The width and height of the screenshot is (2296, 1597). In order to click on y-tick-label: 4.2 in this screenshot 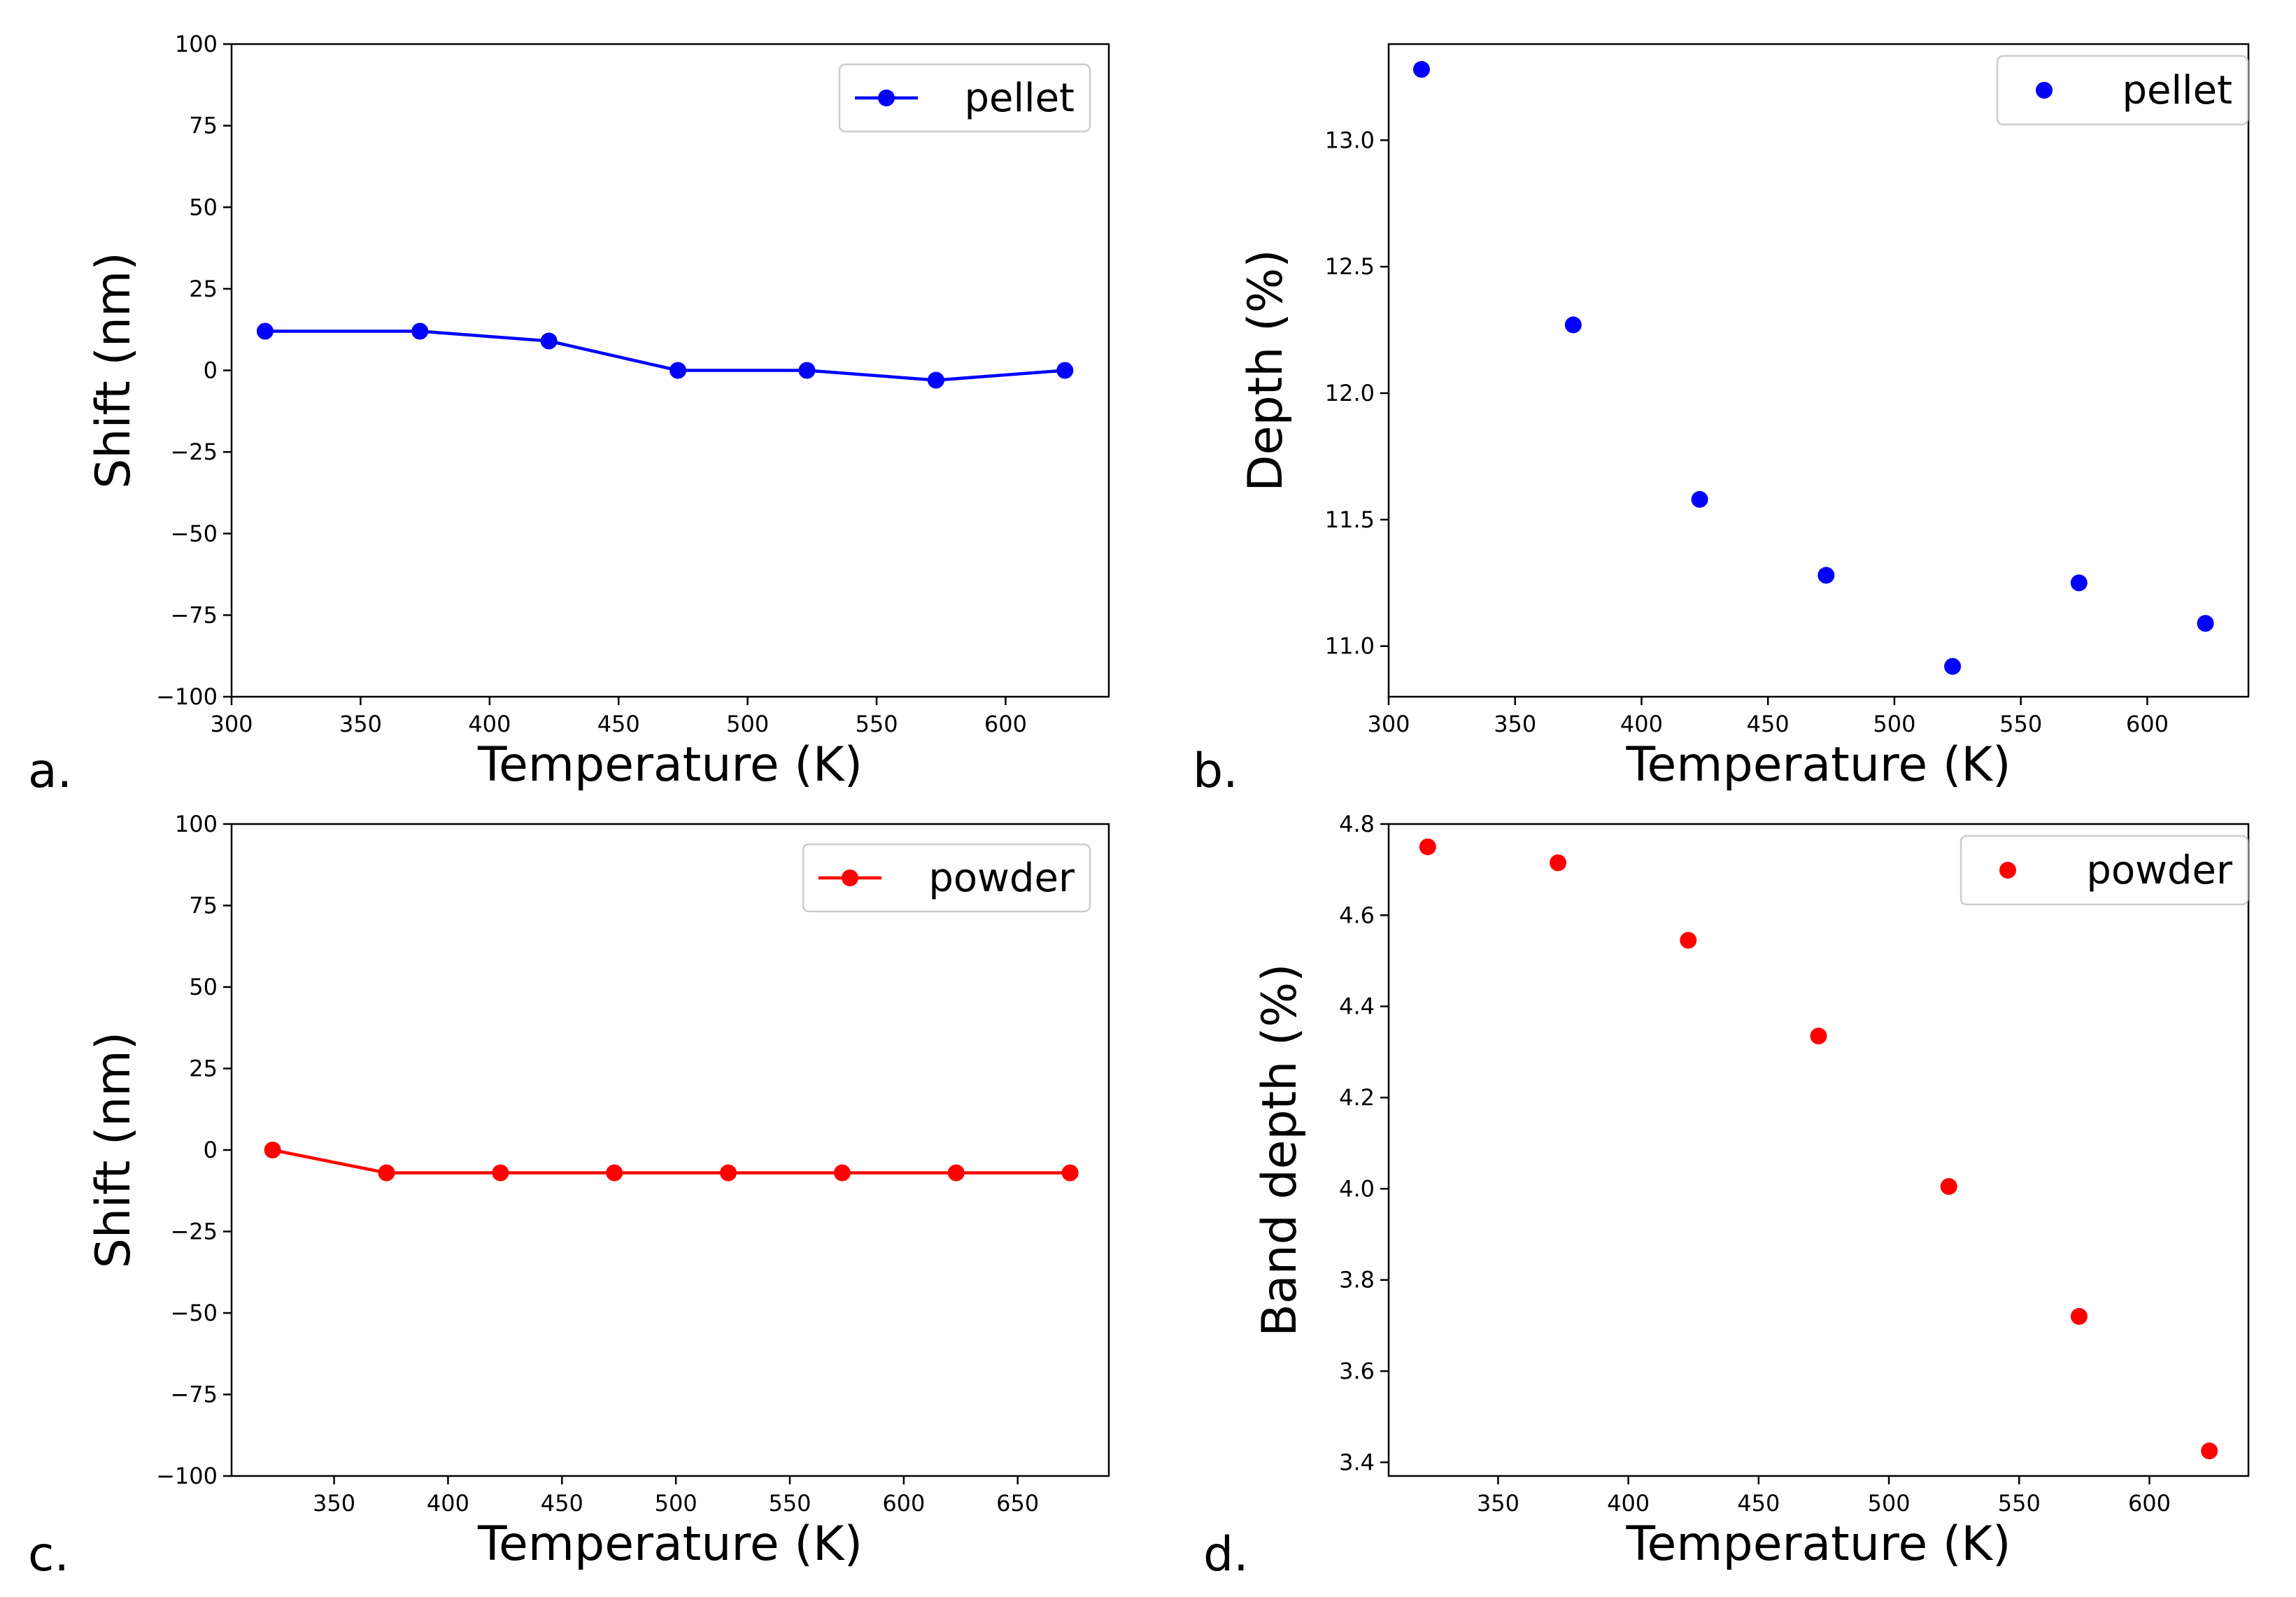, I will do `click(1357, 1097)`.